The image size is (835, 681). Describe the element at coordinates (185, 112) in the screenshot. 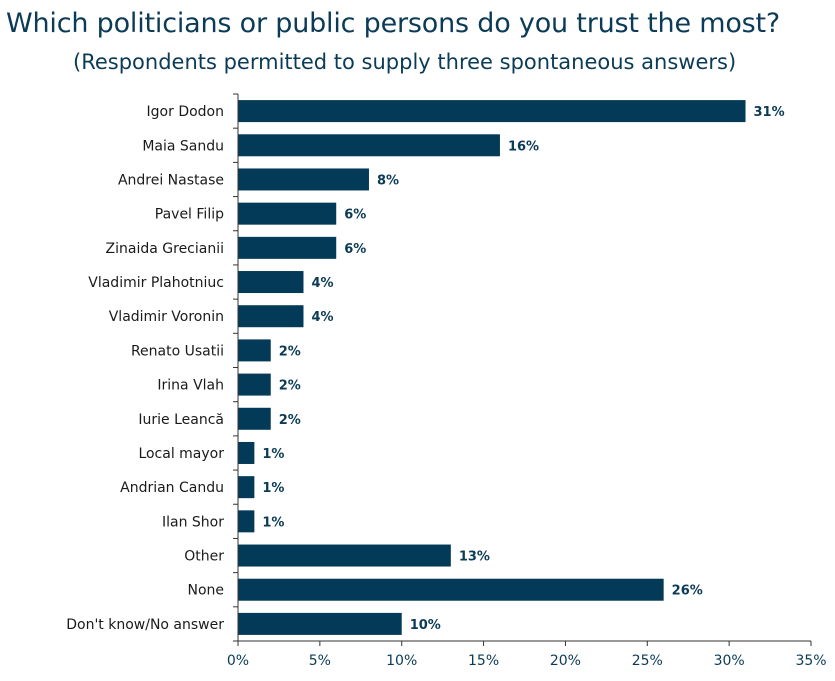

I see `category-label: Igor Dodon` at that location.